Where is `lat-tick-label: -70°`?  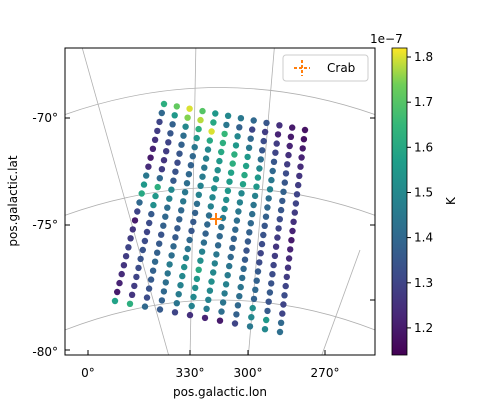
lat-tick-label: -70° is located at coordinates (45, 118).